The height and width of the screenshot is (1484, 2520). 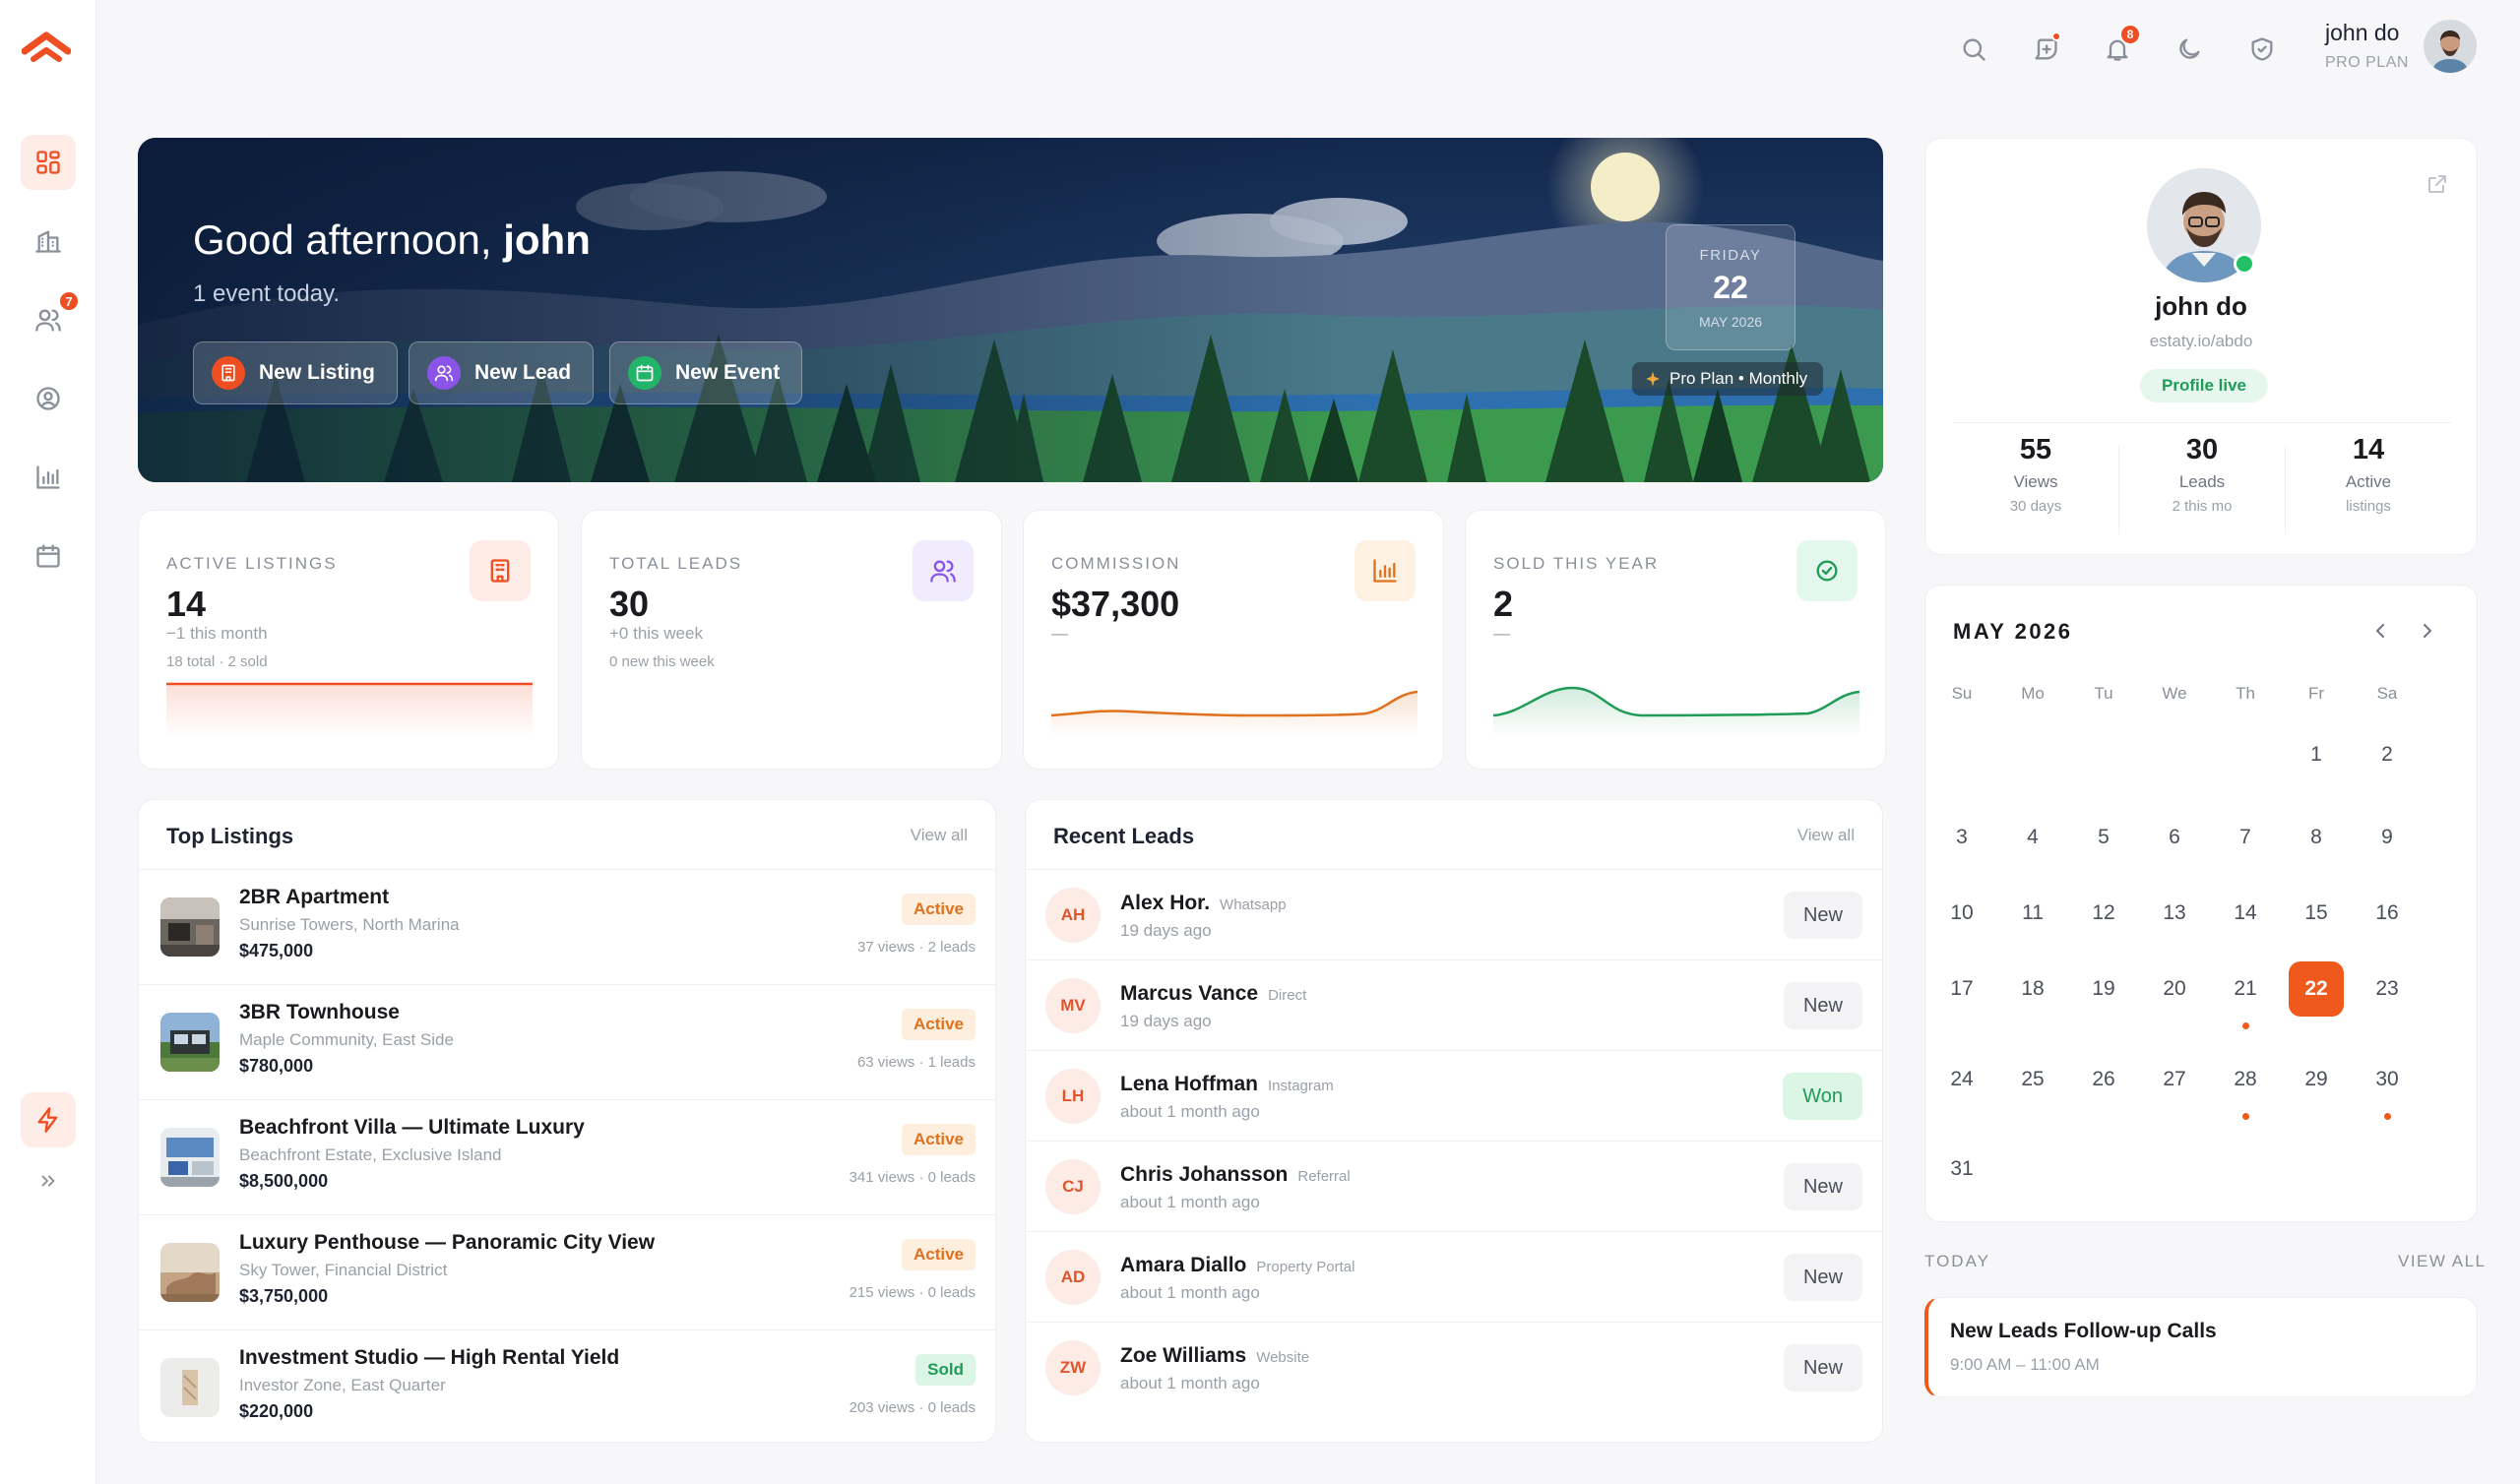 What do you see at coordinates (1454, 1005) in the screenshot?
I see `list-item: MV Marcus Vance Direct 19 days ago New` at bounding box center [1454, 1005].